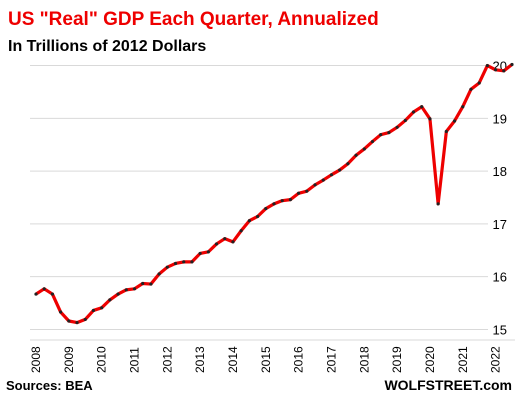 This screenshot has height=402, width=520. Describe the element at coordinates (36, 359) in the screenshot. I see `x-tick-label: 2008` at that location.